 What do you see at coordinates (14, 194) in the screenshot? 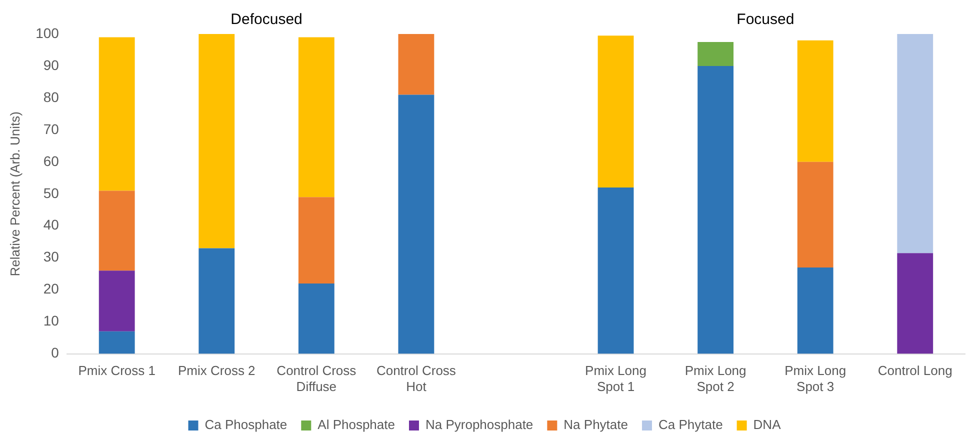
I see `y-axis-title: Relative Percent (Arb. Units)` at bounding box center [14, 194].